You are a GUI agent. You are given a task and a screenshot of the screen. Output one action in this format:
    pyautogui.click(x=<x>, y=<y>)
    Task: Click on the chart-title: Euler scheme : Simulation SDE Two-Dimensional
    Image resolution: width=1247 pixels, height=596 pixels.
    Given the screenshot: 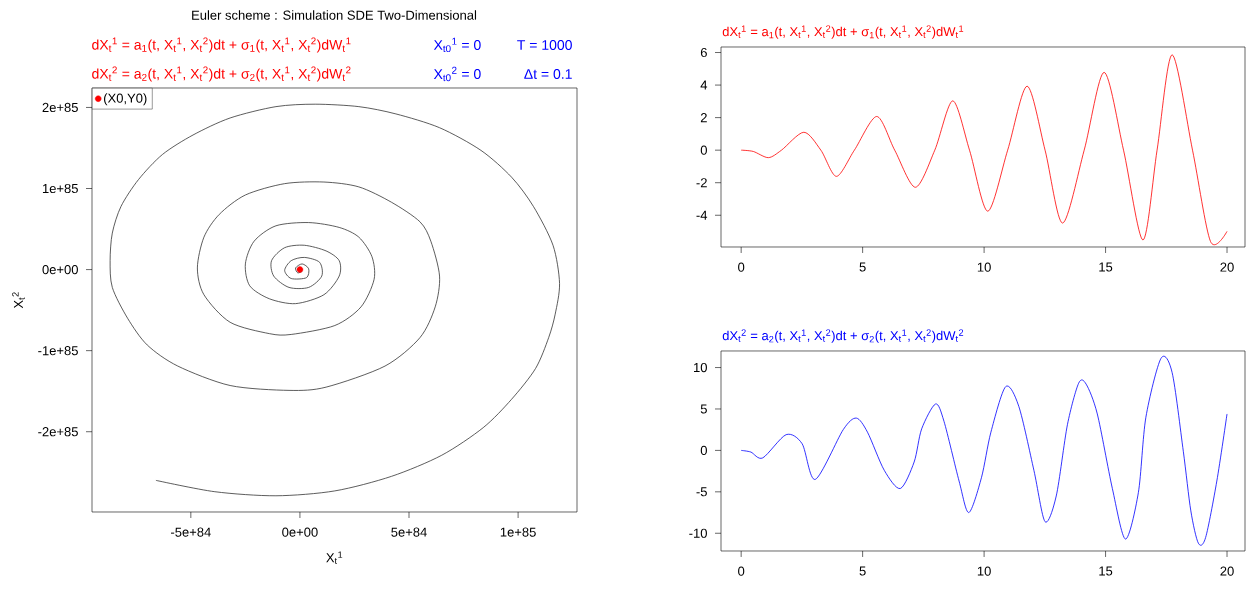 What is the action you would take?
    pyautogui.click(x=334, y=15)
    